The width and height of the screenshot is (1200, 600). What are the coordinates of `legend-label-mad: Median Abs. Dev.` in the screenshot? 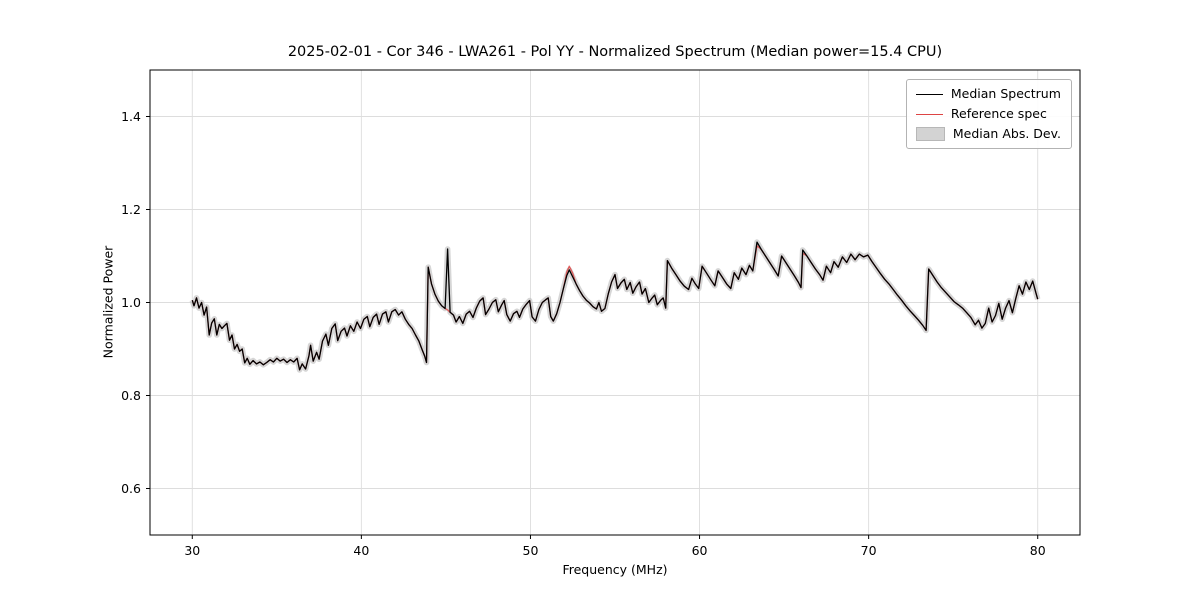 It's located at (1006, 133).